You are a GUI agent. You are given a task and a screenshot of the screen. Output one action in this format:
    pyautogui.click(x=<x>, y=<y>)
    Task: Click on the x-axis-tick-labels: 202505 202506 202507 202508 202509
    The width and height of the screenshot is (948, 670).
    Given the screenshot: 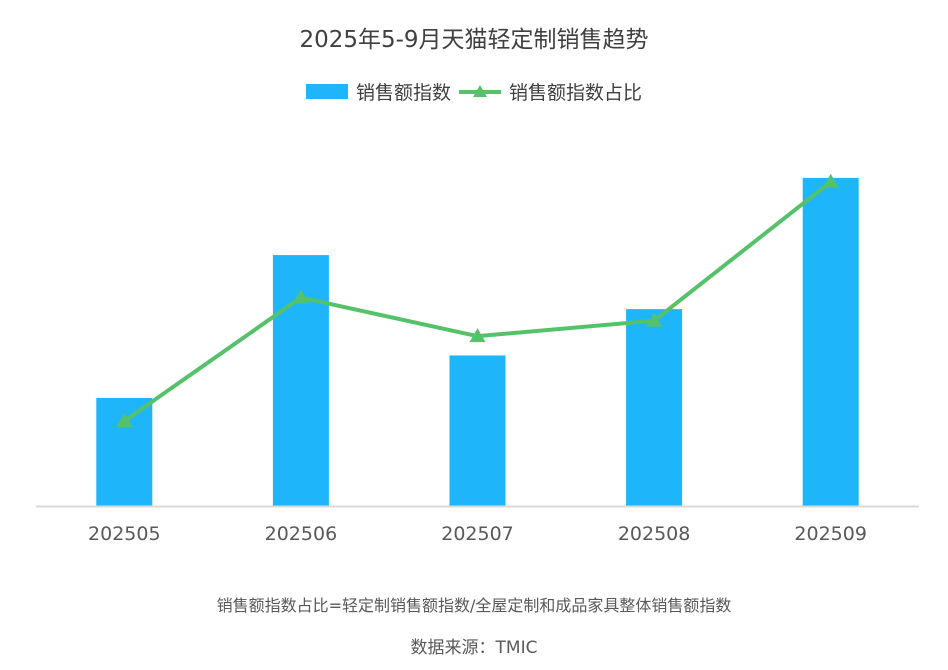 What is the action you would take?
    pyautogui.click(x=477, y=534)
    